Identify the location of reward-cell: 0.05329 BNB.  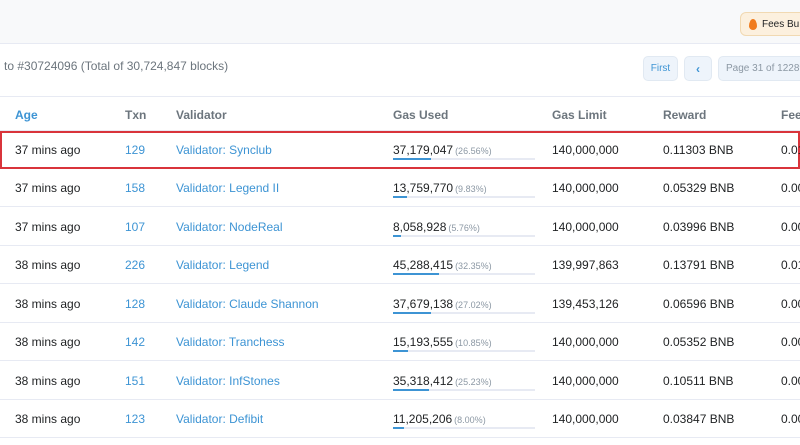
(699, 188).